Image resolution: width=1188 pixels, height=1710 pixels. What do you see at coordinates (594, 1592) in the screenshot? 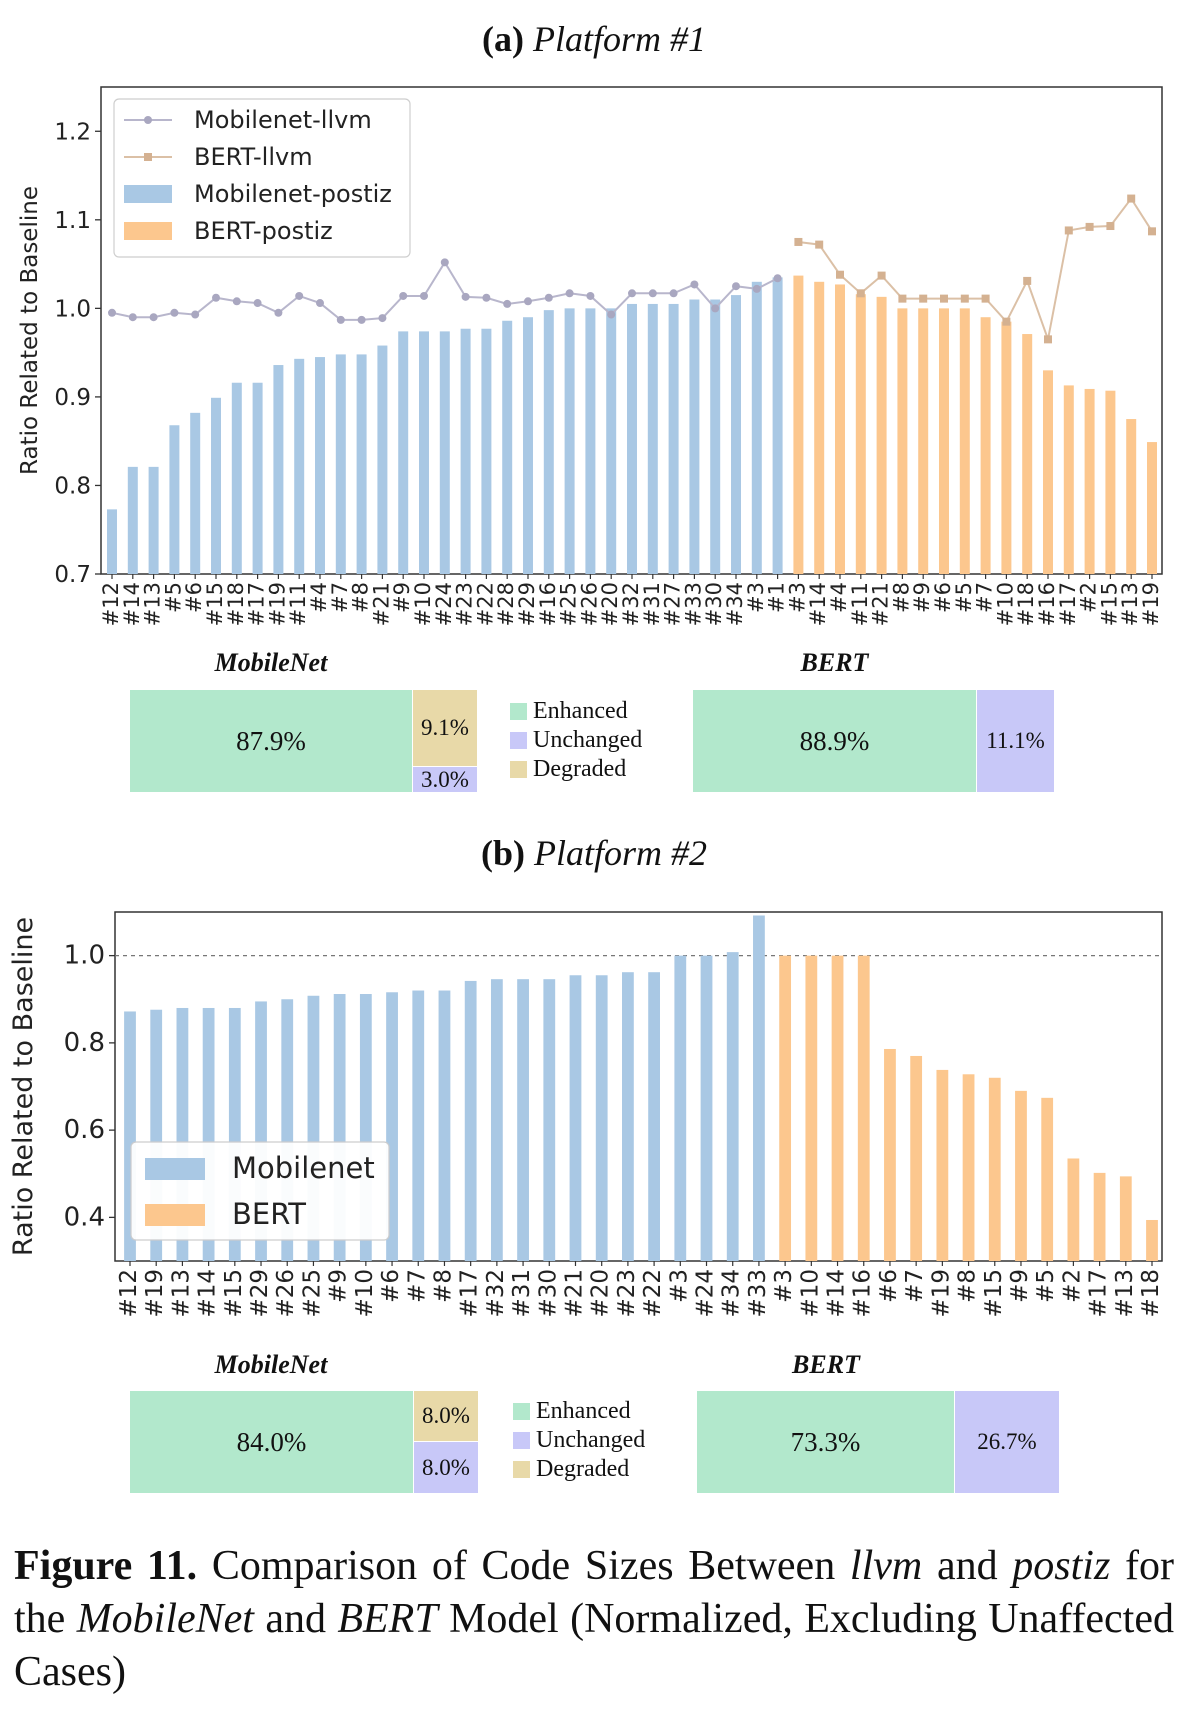
I see `caption-text-3: for the` at bounding box center [594, 1592].